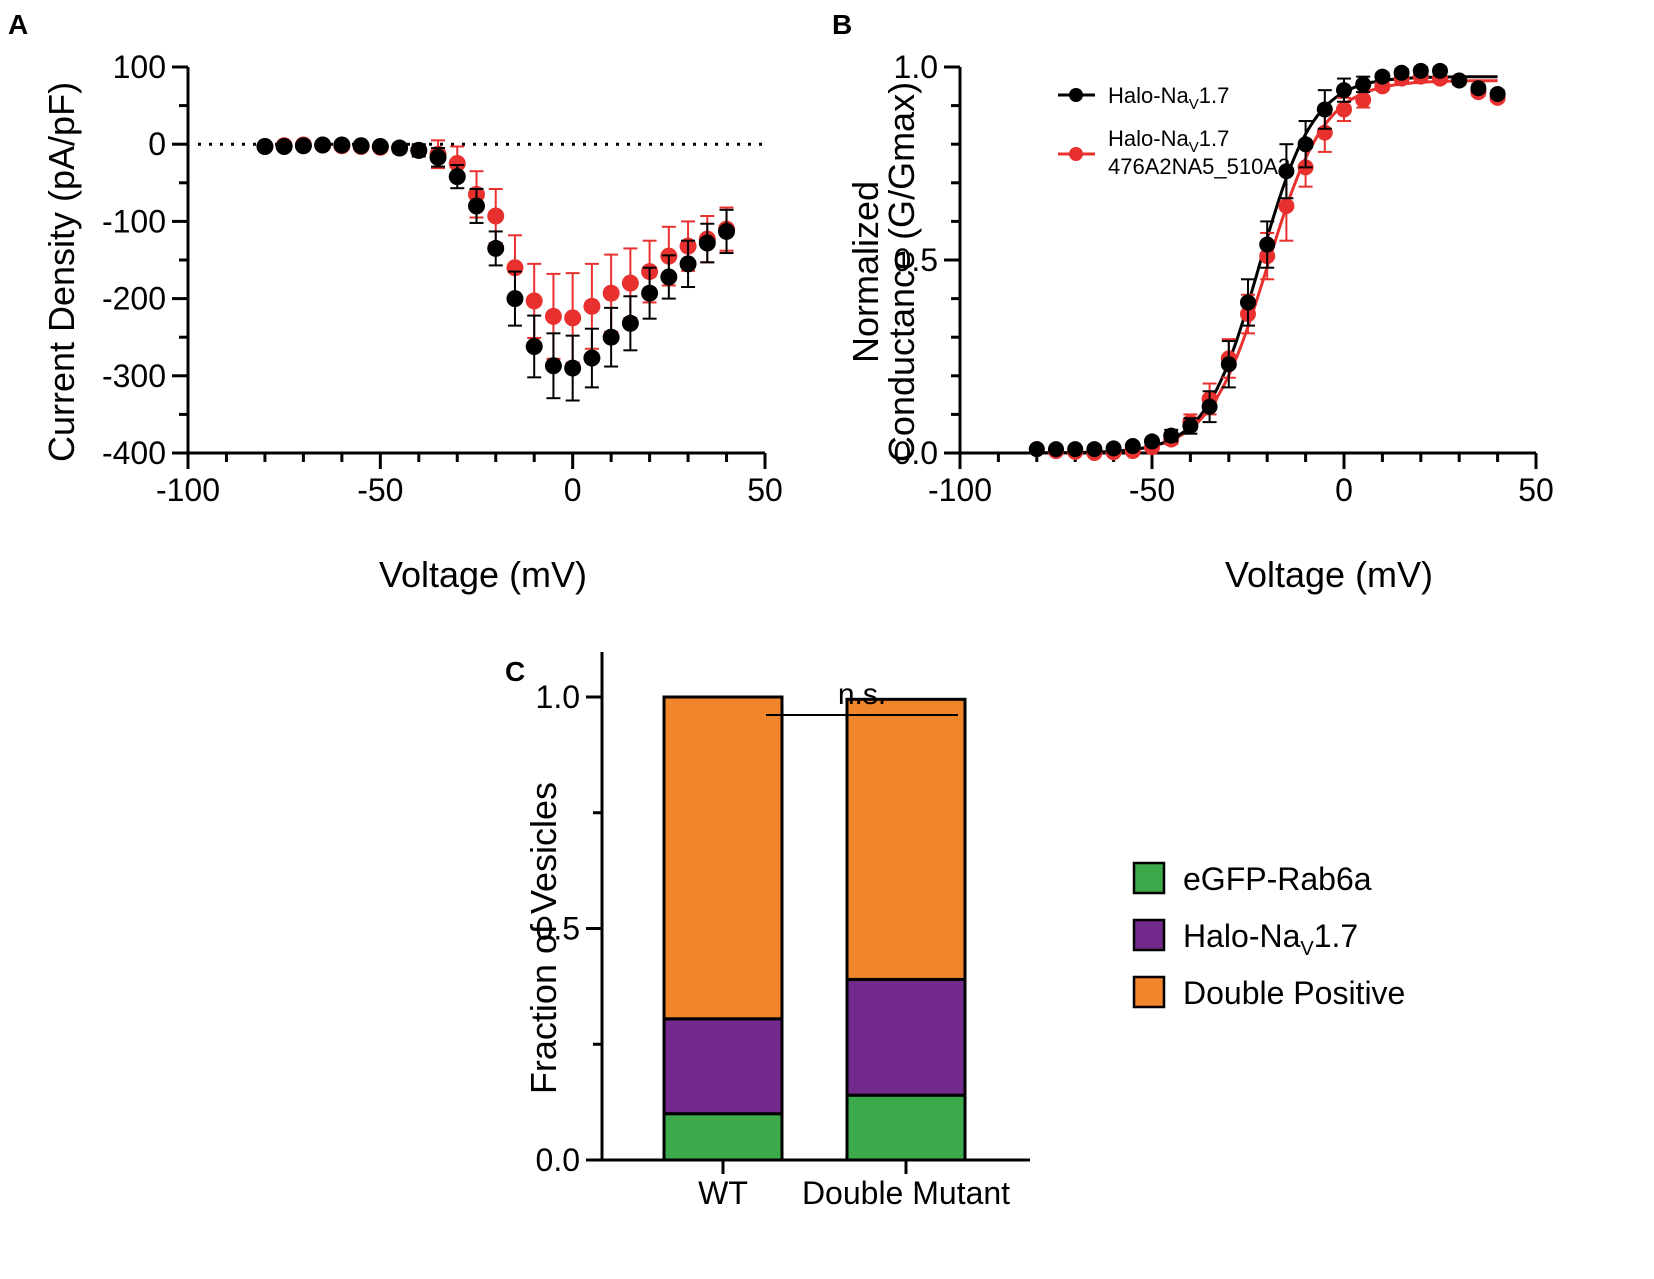  I want to click on legend-swatch-egfp-rab6a, so click(1149, 878).